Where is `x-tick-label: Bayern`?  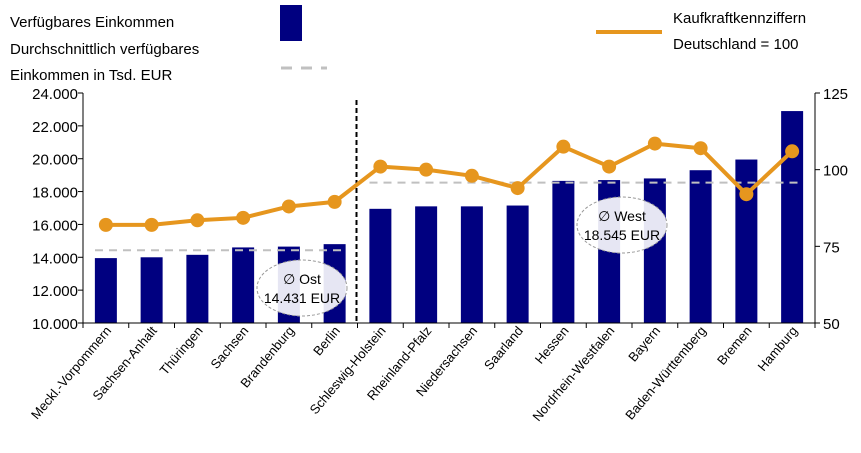
x-tick-label: Bayern is located at coordinates (644, 343).